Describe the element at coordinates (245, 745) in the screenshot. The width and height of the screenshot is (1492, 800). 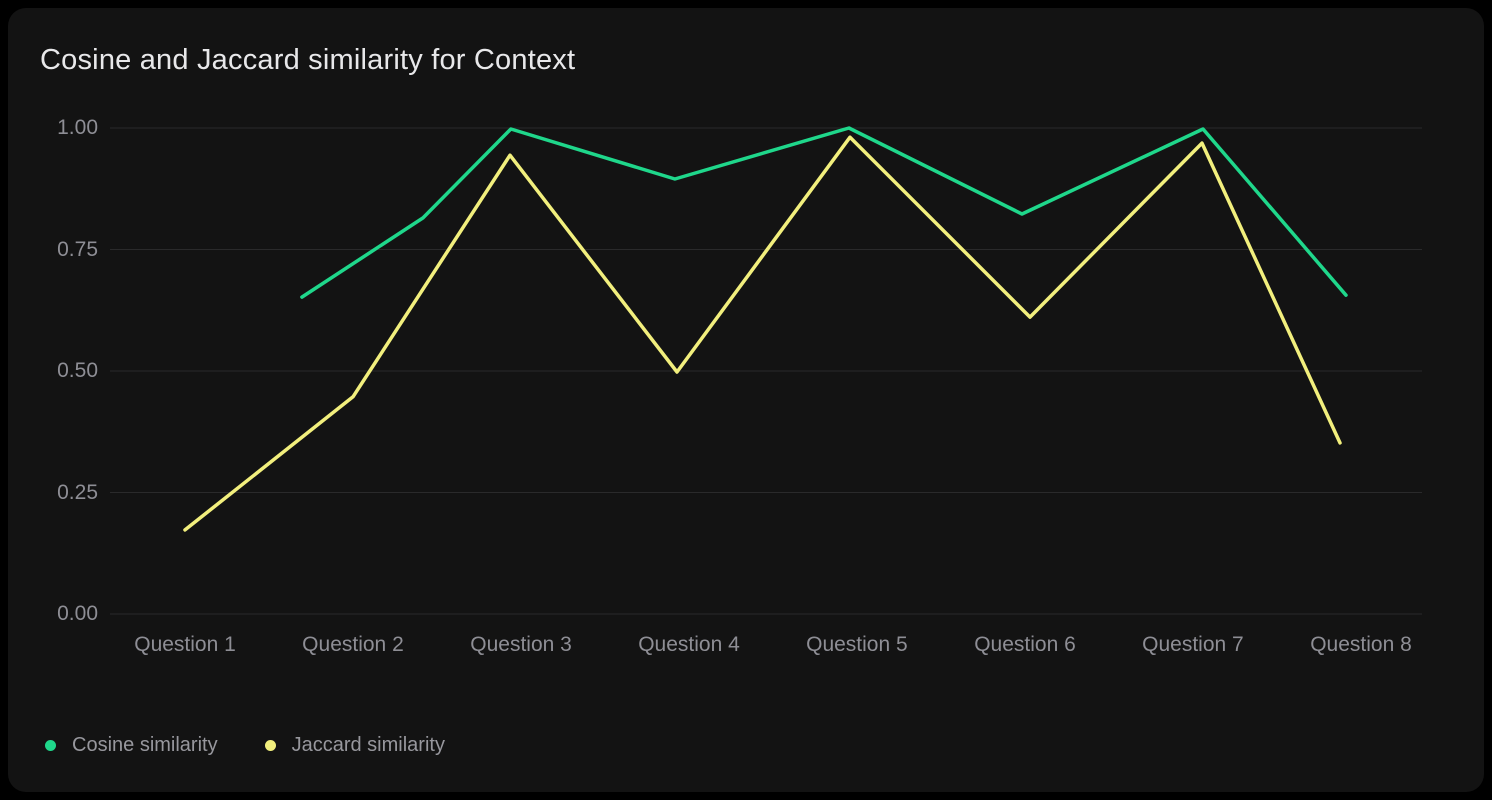
I see `legend: Cosine similarity Jaccard similarity` at that location.